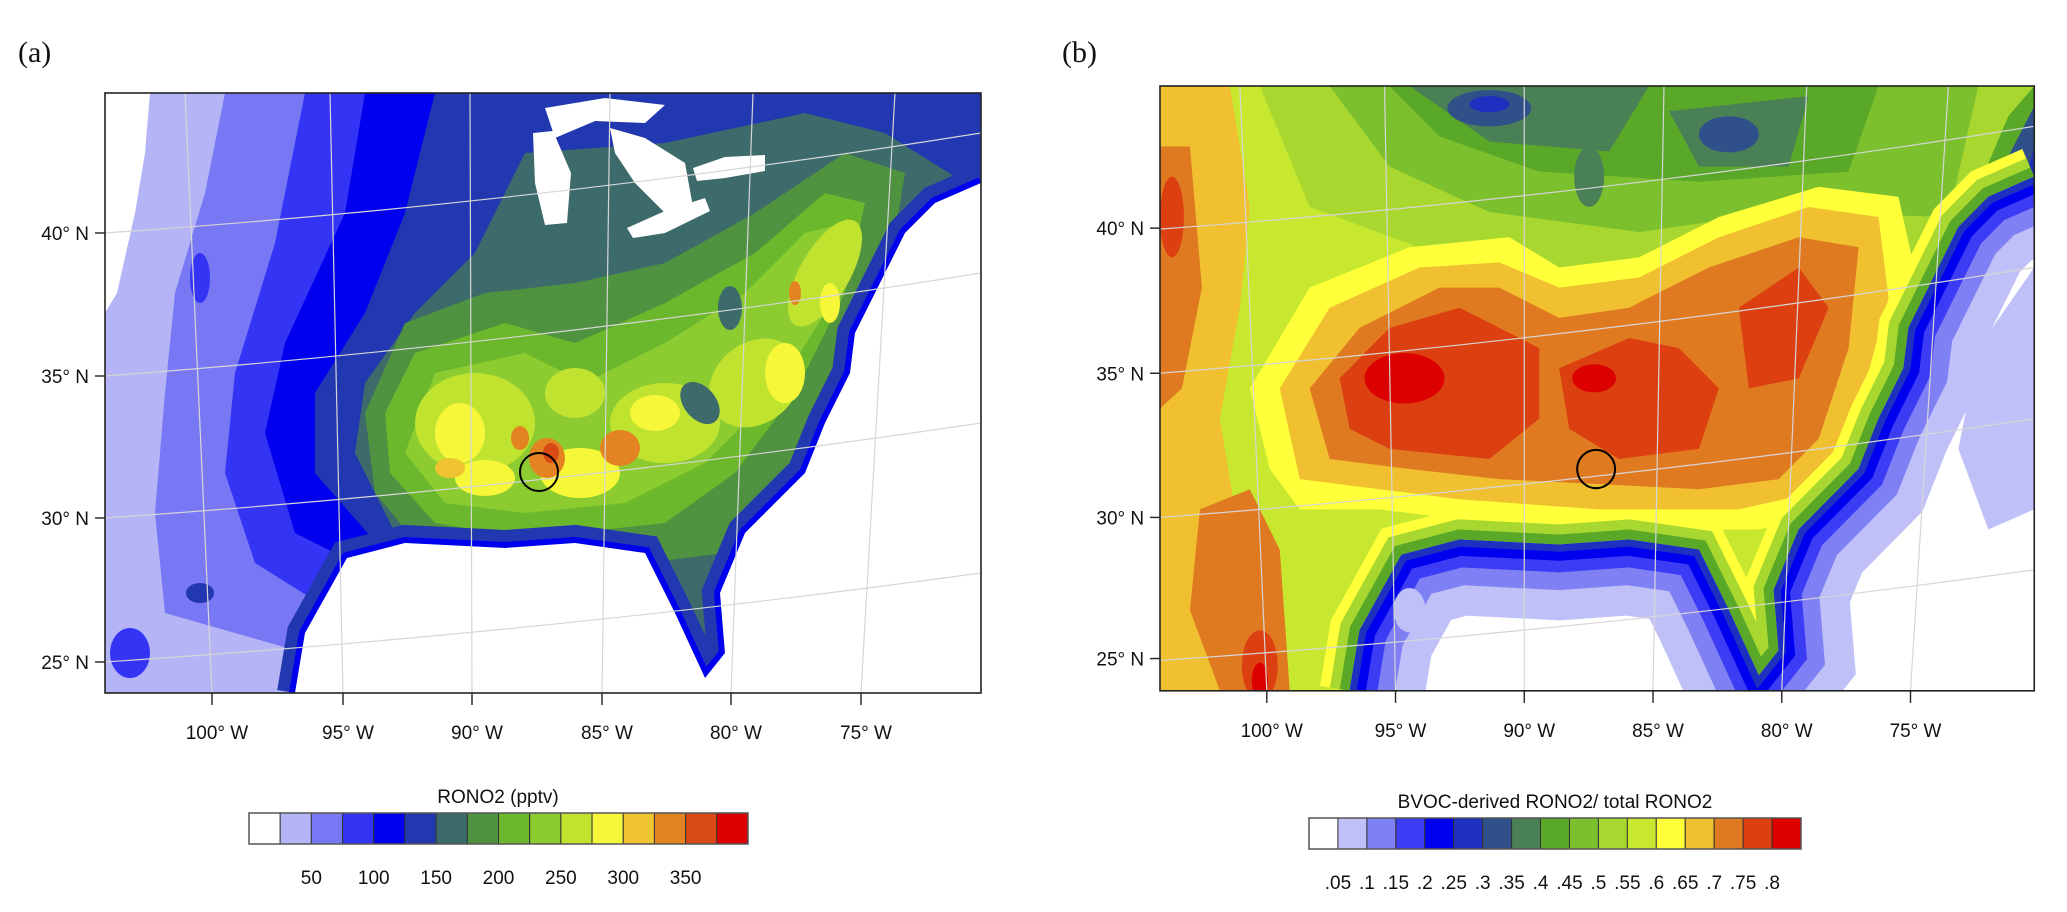 The height and width of the screenshot is (912, 2067). I want to click on panel-label-b: (b), so click(1079, 52).